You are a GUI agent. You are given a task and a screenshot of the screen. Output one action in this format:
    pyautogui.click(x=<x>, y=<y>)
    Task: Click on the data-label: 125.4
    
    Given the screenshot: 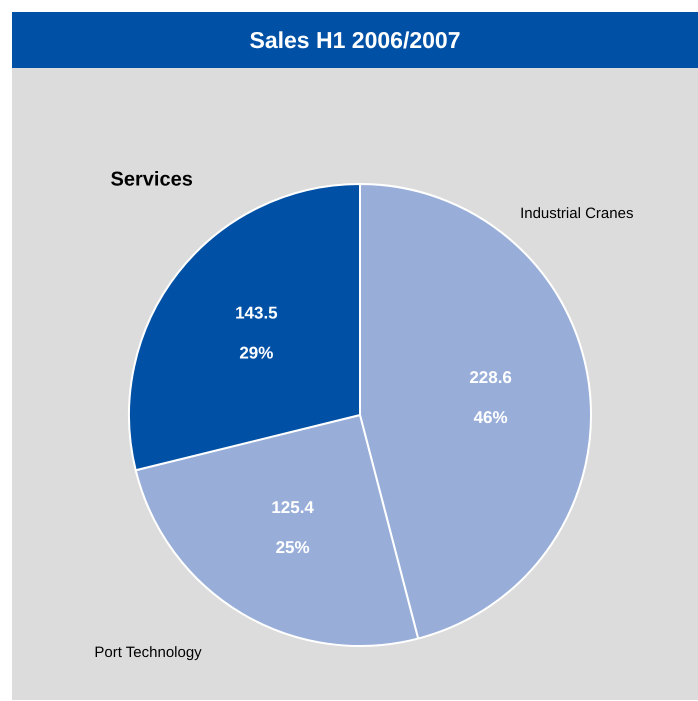 What is the action you would take?
    pyautogui.click(x=292, y=507)
    